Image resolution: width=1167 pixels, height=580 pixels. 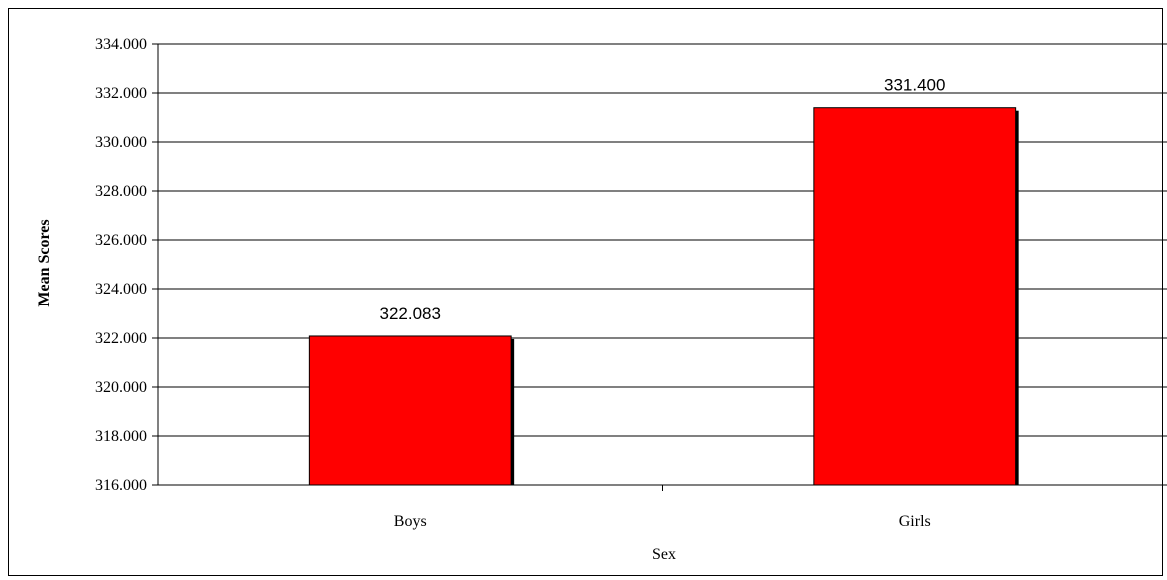 What do you see at coordinates (662, 521) in the screenshot?
I see `x-category-labels: Boys Girls` at bounding box center [662, 521].